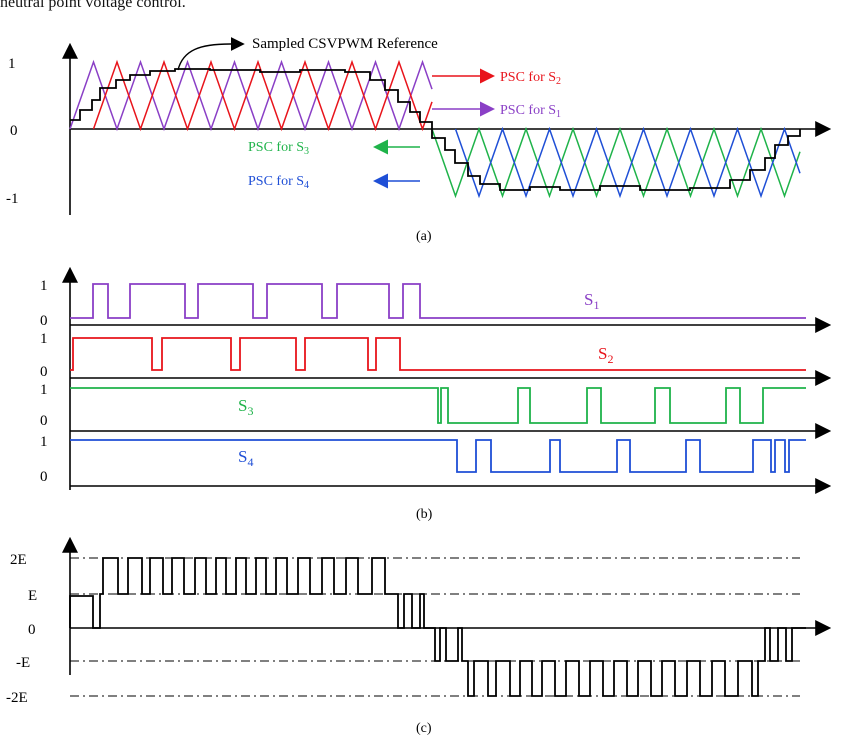  Describe the element at coordinates (32, 630) in the screenshot. I see `level-0-label: 0` at that location.